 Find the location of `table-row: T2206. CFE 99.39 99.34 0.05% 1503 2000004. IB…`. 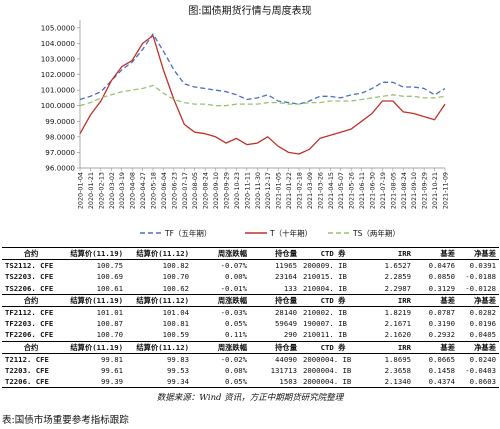

table-row: T2206. CFE 99.39 99.34 0.05% 1503 2000004. IB… is located at coordinates (250, 382).